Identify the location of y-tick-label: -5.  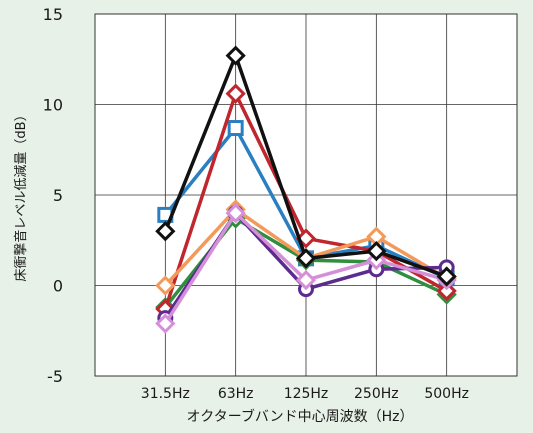
(55, 376).